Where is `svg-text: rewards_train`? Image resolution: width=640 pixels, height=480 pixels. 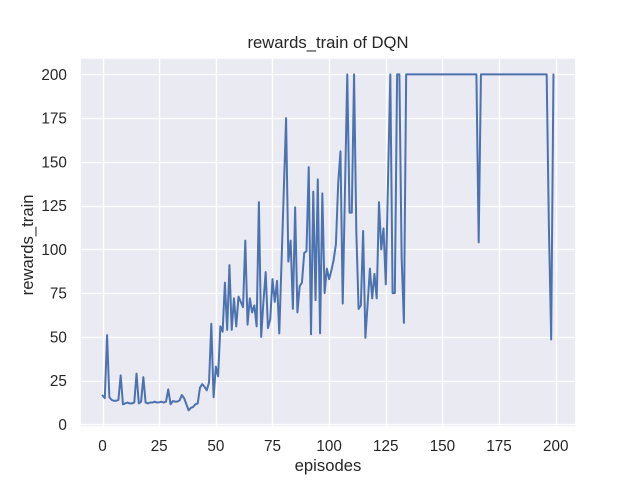 svg-text: rewards_train is located at coordinates (27, 244).